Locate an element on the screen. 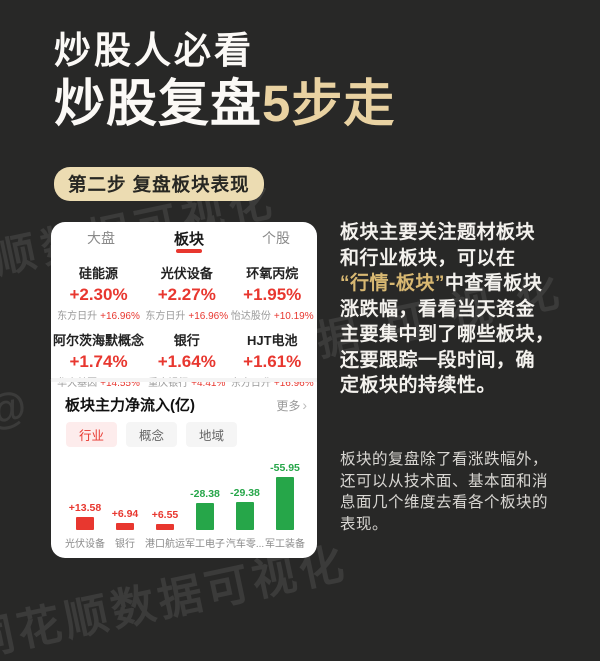  tab-stocks: 个股 is located at coordinates (276, 238).